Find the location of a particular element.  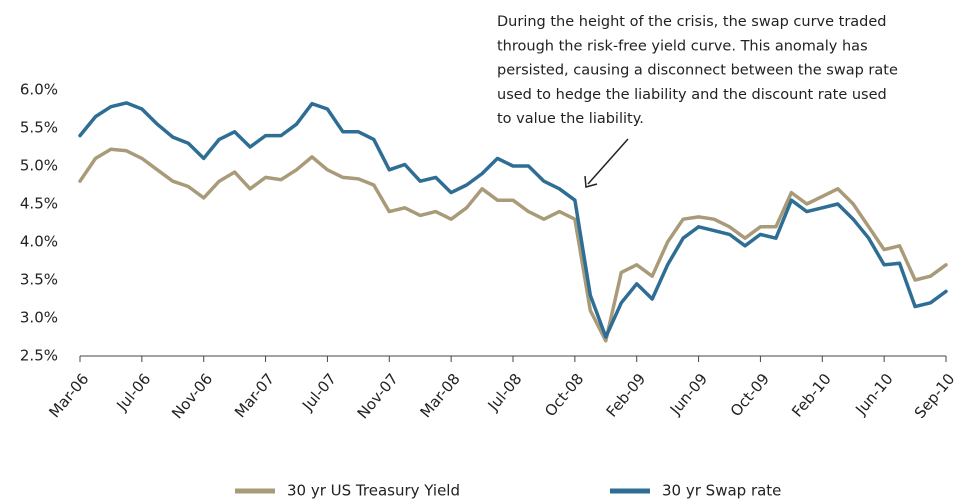

annotation-text: to value the liability. is located at coordinates (570, 119).